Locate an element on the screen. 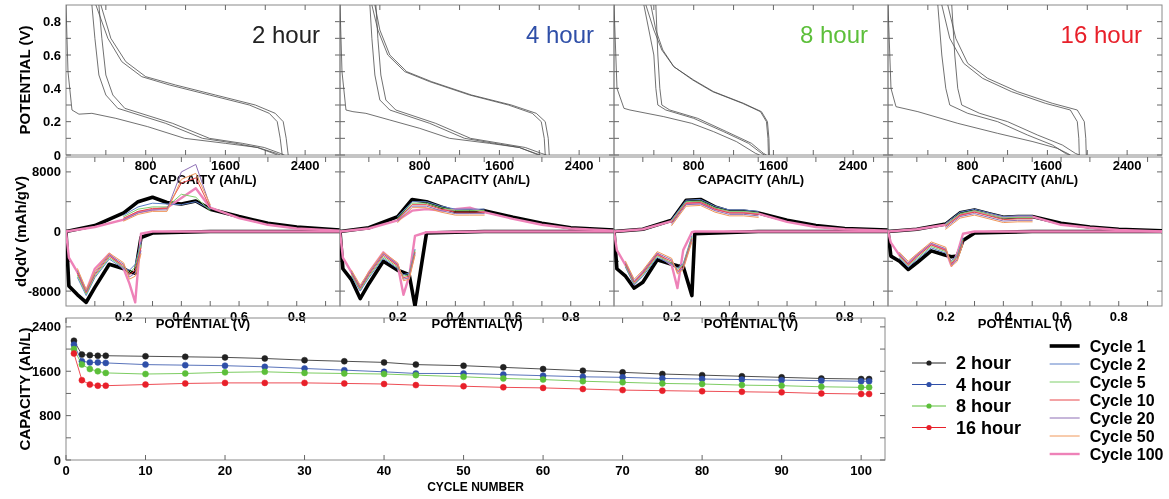  x-tick-label: 70 is located at coordinates (622, 470).